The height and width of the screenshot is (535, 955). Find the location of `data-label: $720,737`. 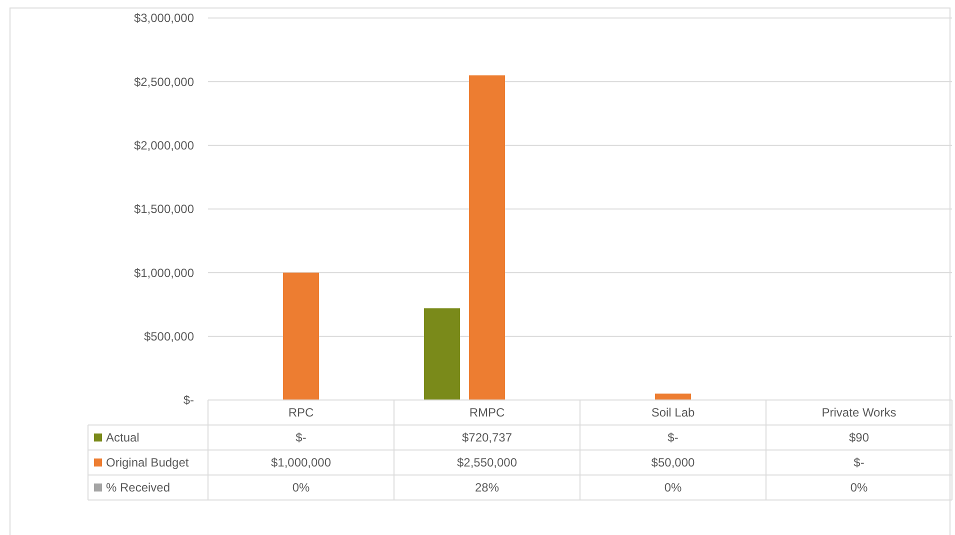

data-label: $720,737 is located at coordinates (487, 437).